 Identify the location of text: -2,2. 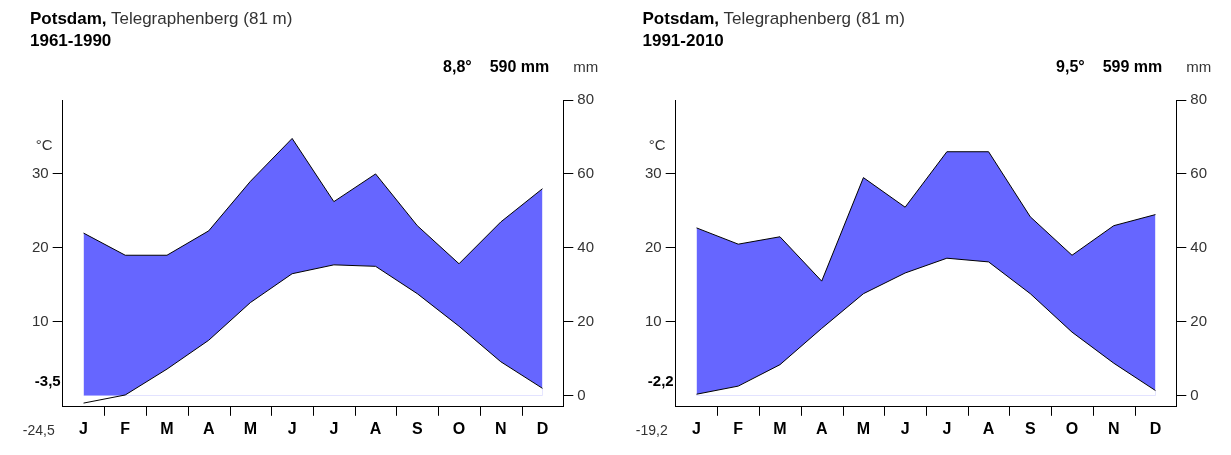
(660, 380).